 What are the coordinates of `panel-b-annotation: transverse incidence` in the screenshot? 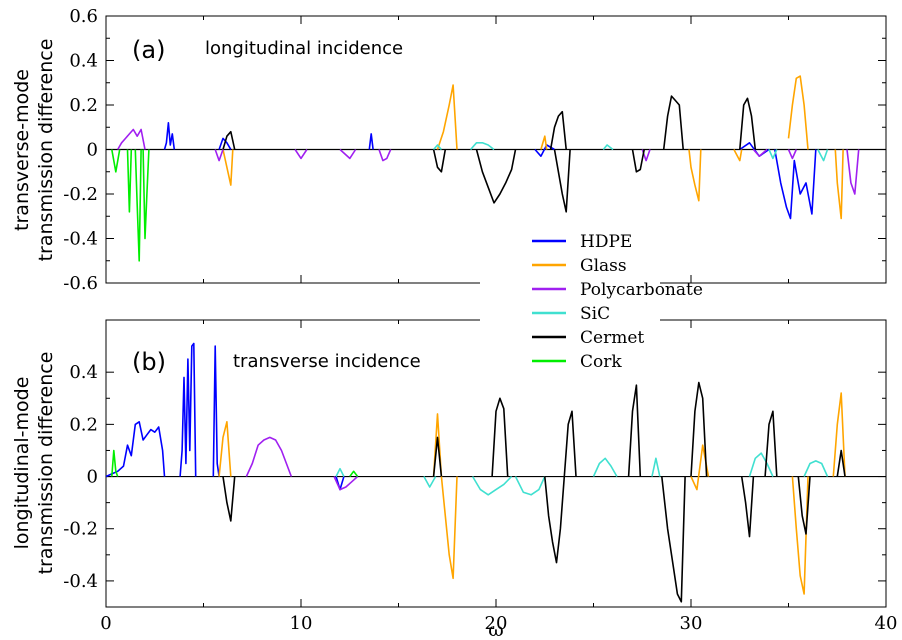 It's located at (327, 361).